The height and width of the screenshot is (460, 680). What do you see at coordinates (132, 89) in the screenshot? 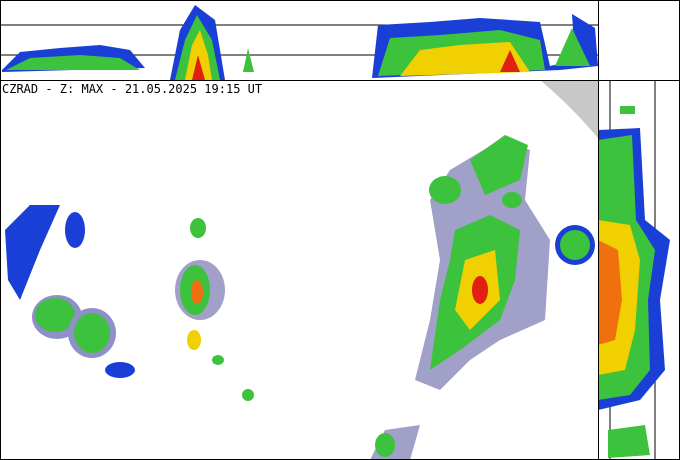
I see `title: CZRAD - Z: MAX - 21.05.2025 19:15 UT` at bounding box center [132, 89].